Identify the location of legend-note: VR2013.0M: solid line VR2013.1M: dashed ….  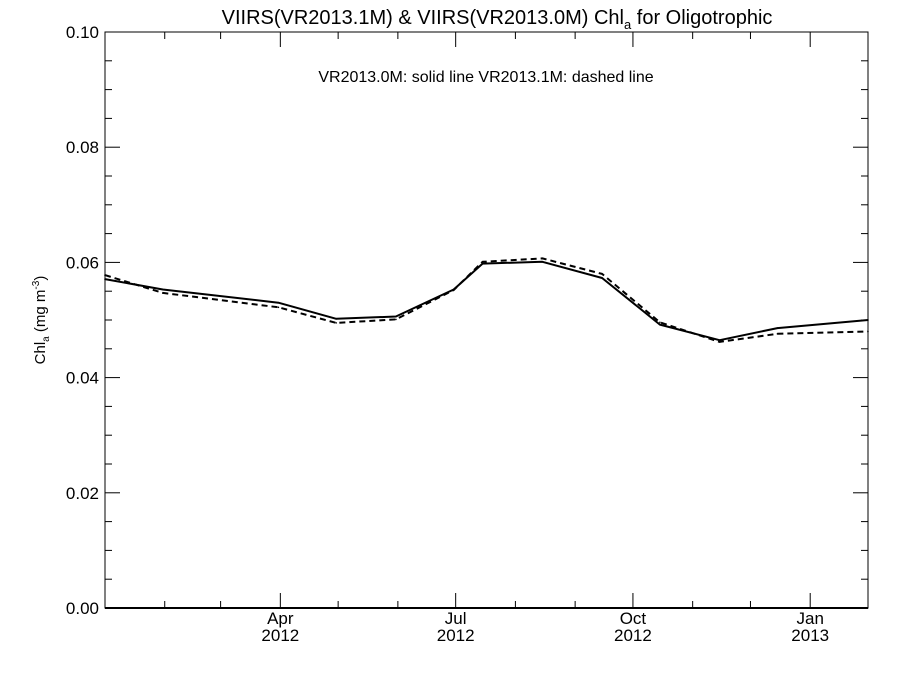
(485, 77).